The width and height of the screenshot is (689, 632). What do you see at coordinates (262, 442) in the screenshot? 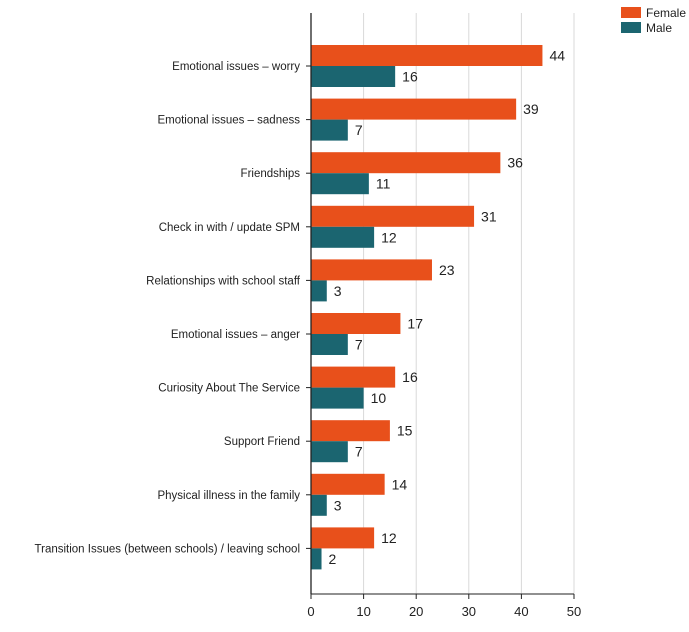
I see `category-label-7: Support Friend` at bounding box center [262, 442].